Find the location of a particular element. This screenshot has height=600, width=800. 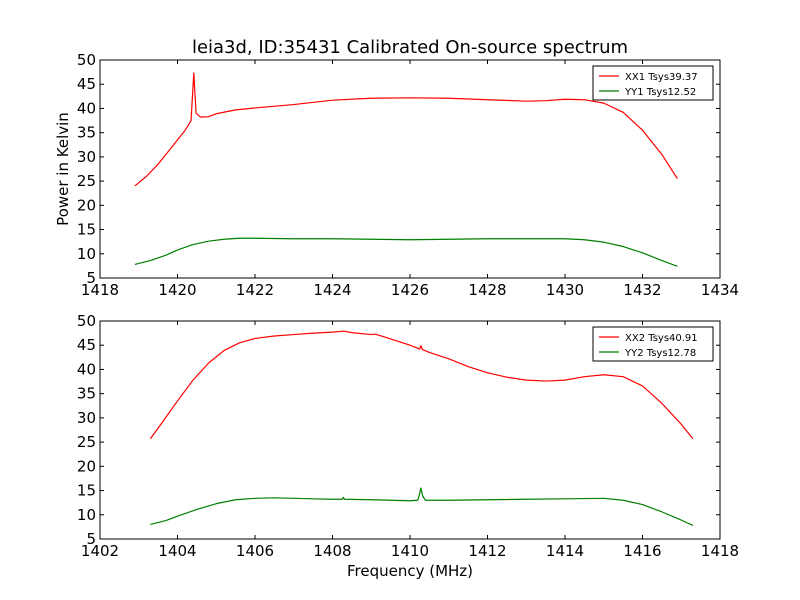

x-tick-label: 1428 is located at coordinates (487, 290).